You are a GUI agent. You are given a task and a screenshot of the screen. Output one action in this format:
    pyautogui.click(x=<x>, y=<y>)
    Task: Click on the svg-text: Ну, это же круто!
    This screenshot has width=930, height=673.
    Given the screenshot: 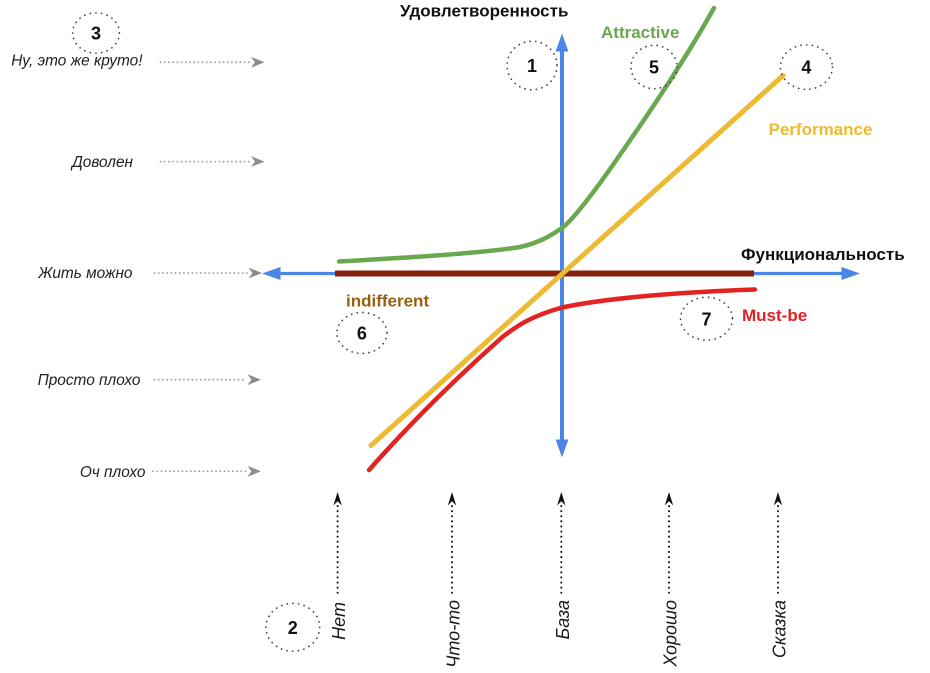 What is the action you would take?
    pyautogui.click(x=77, y=61)
    